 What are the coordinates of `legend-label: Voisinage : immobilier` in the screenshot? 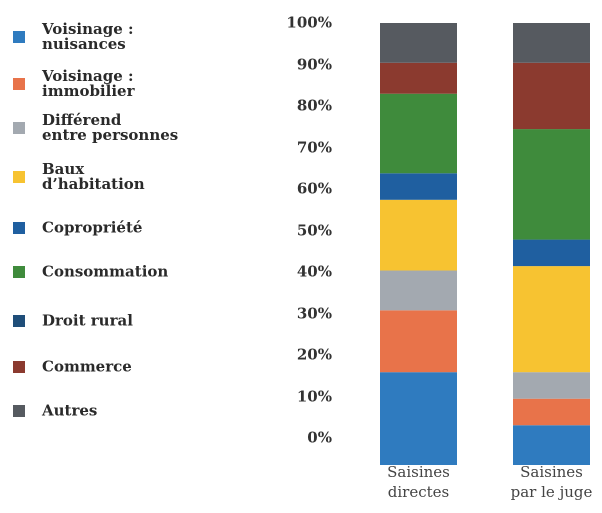 It's located at (88, 83).